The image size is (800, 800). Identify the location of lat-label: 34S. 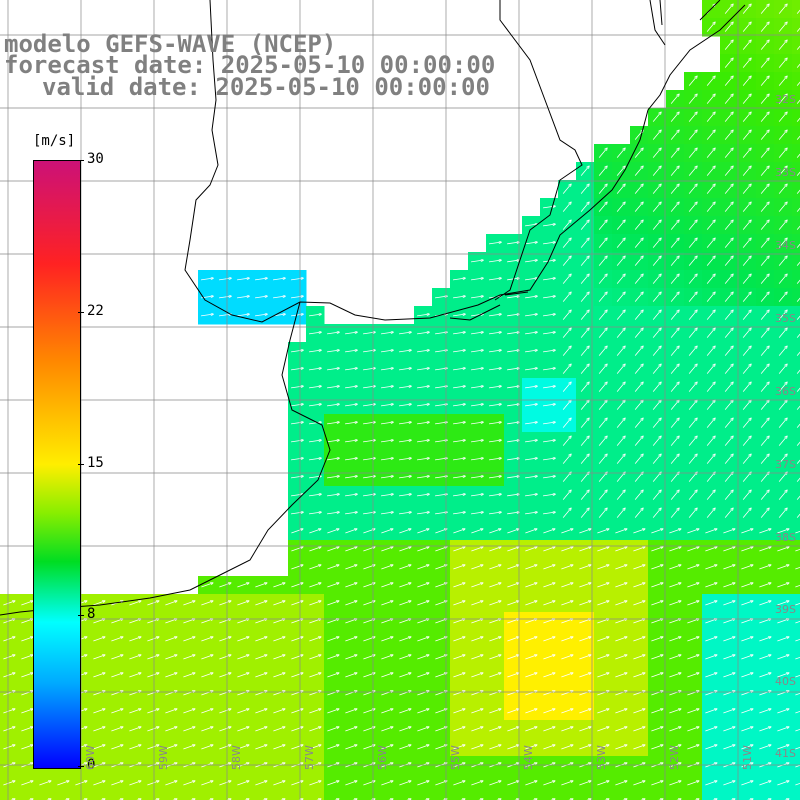
(785, 245).